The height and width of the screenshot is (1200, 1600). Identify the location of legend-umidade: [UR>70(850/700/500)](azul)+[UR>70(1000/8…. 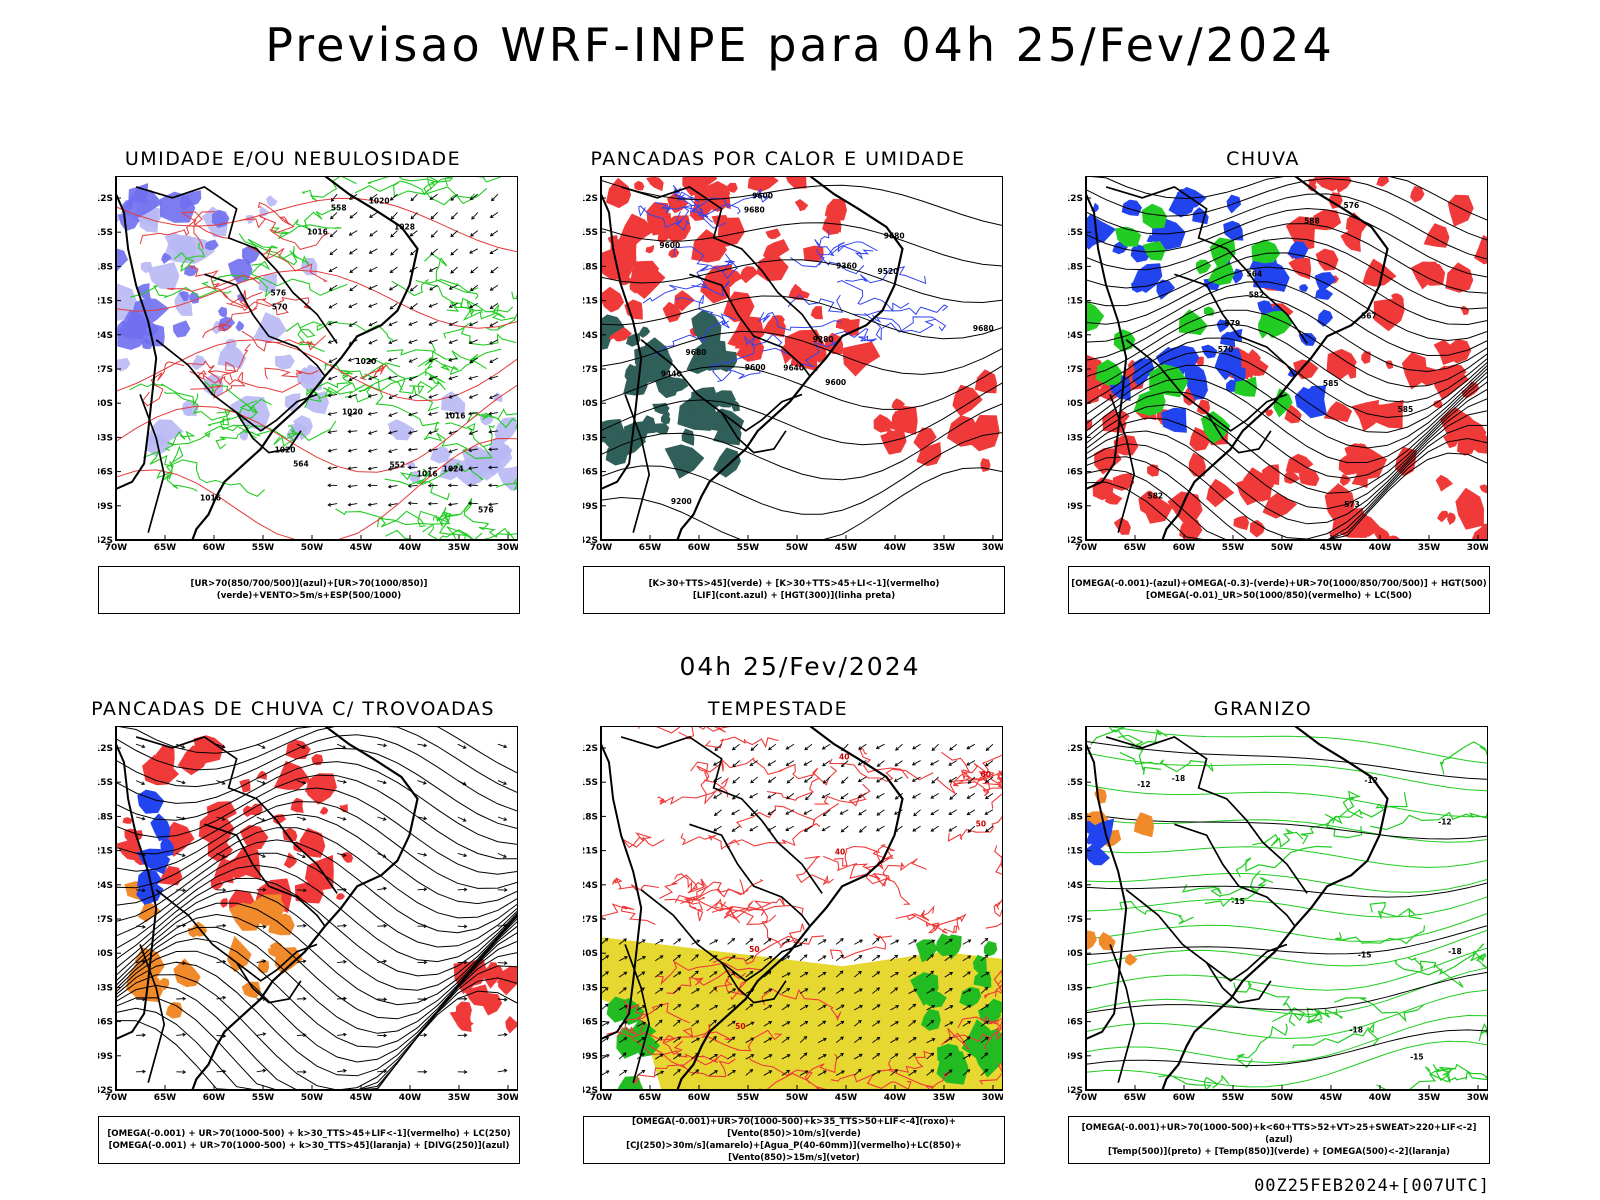
(309, 590).